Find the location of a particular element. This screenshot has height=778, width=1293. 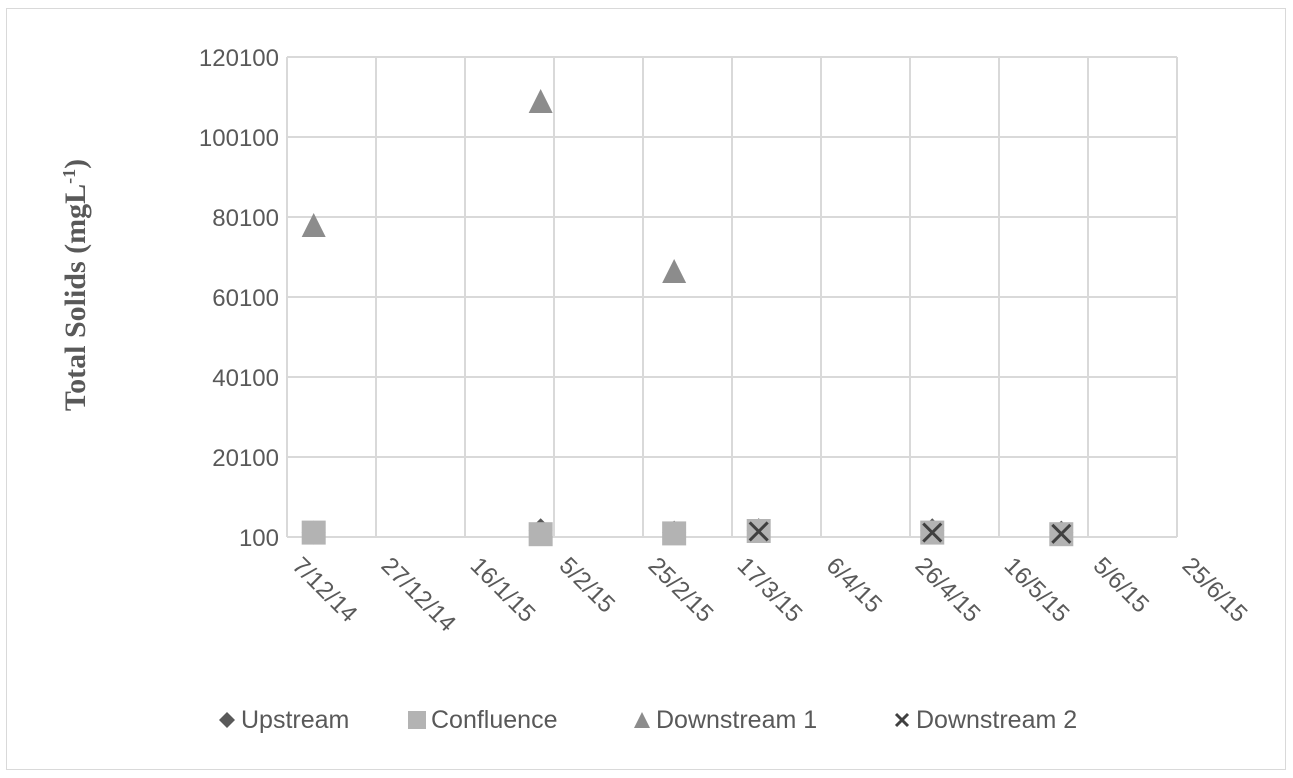

y-tick-label: 80100 is located at coordinates (245, 218).